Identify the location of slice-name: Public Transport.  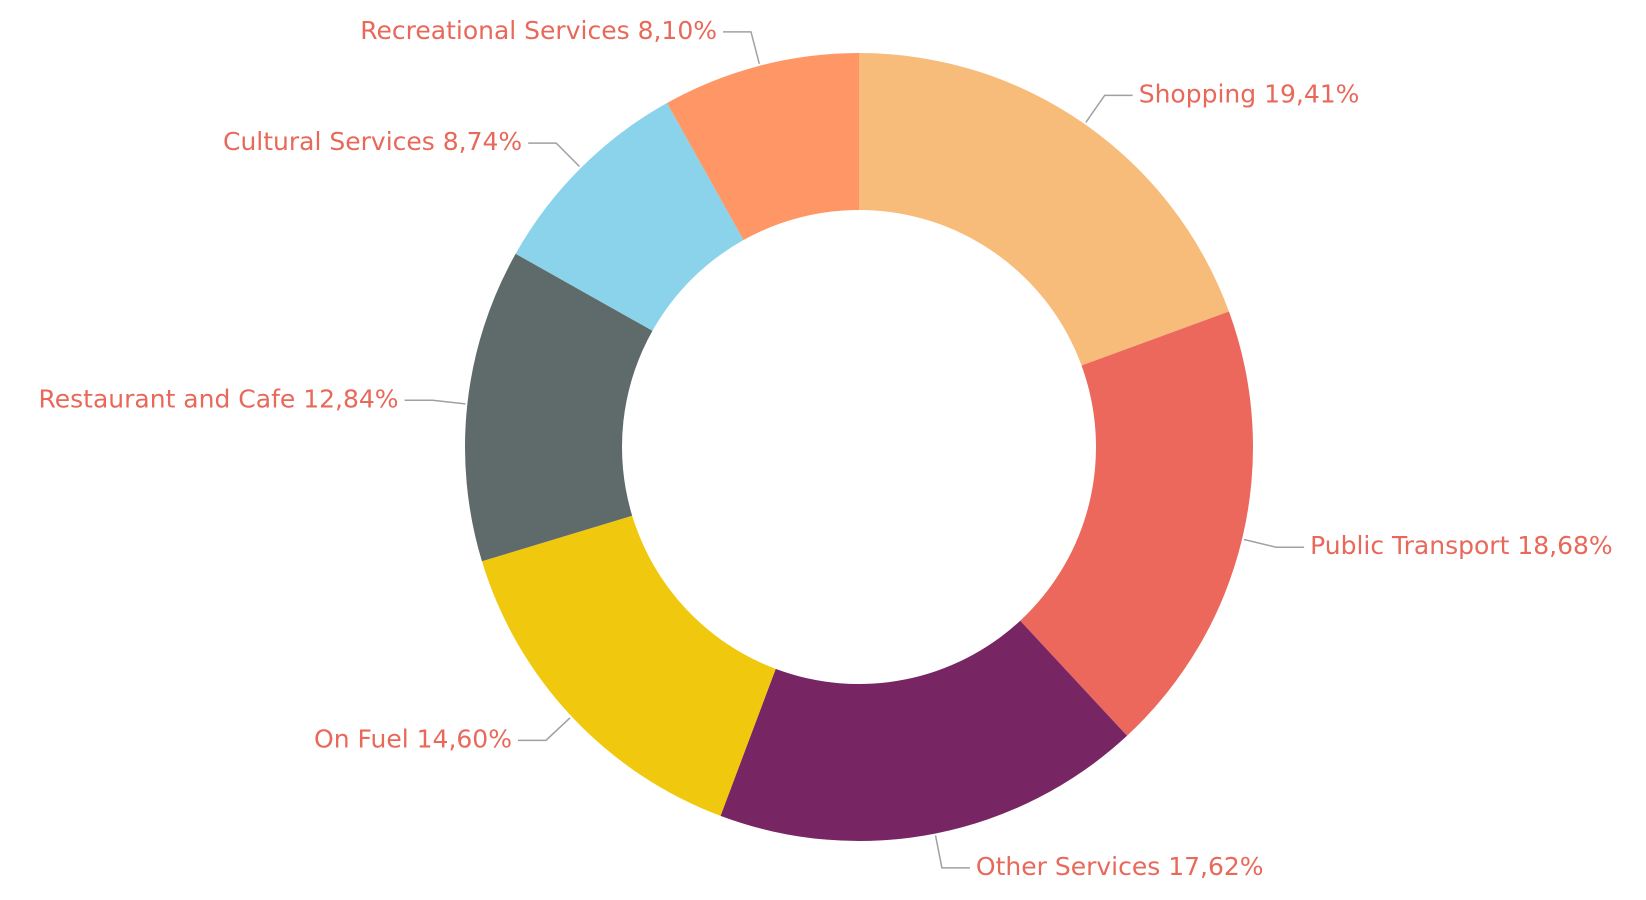
(1409, 545).